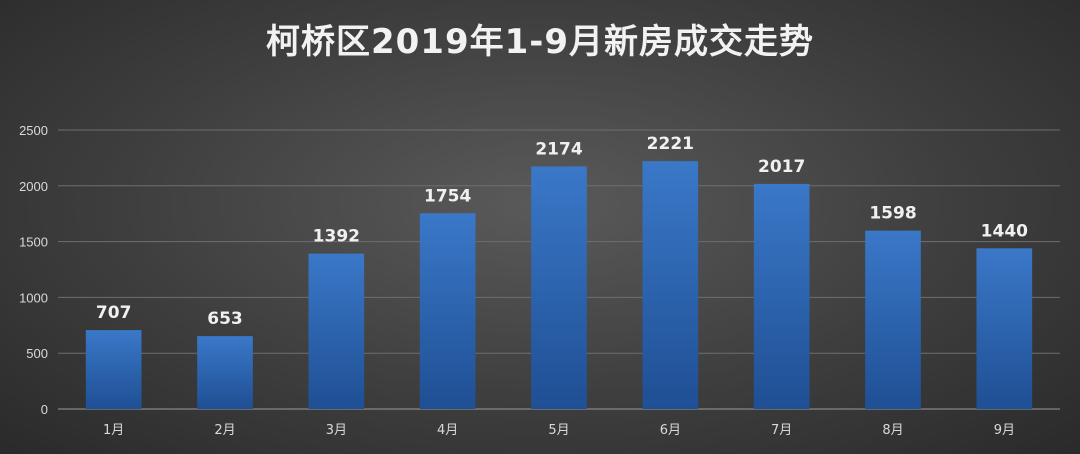  Describe the element at coordinates (33, 130) in the screenshot. I see `y-tick-label: 2500` at that location.